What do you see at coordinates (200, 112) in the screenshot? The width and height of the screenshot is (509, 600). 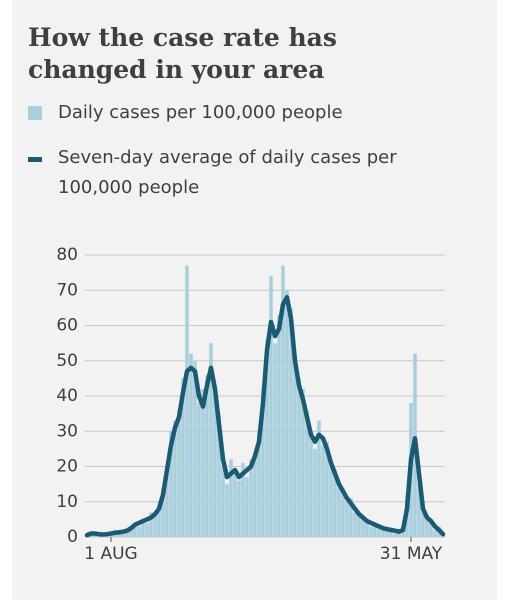 I see `legend-label: Daily cases per 100,000 people` at bounding box center [200, 112].